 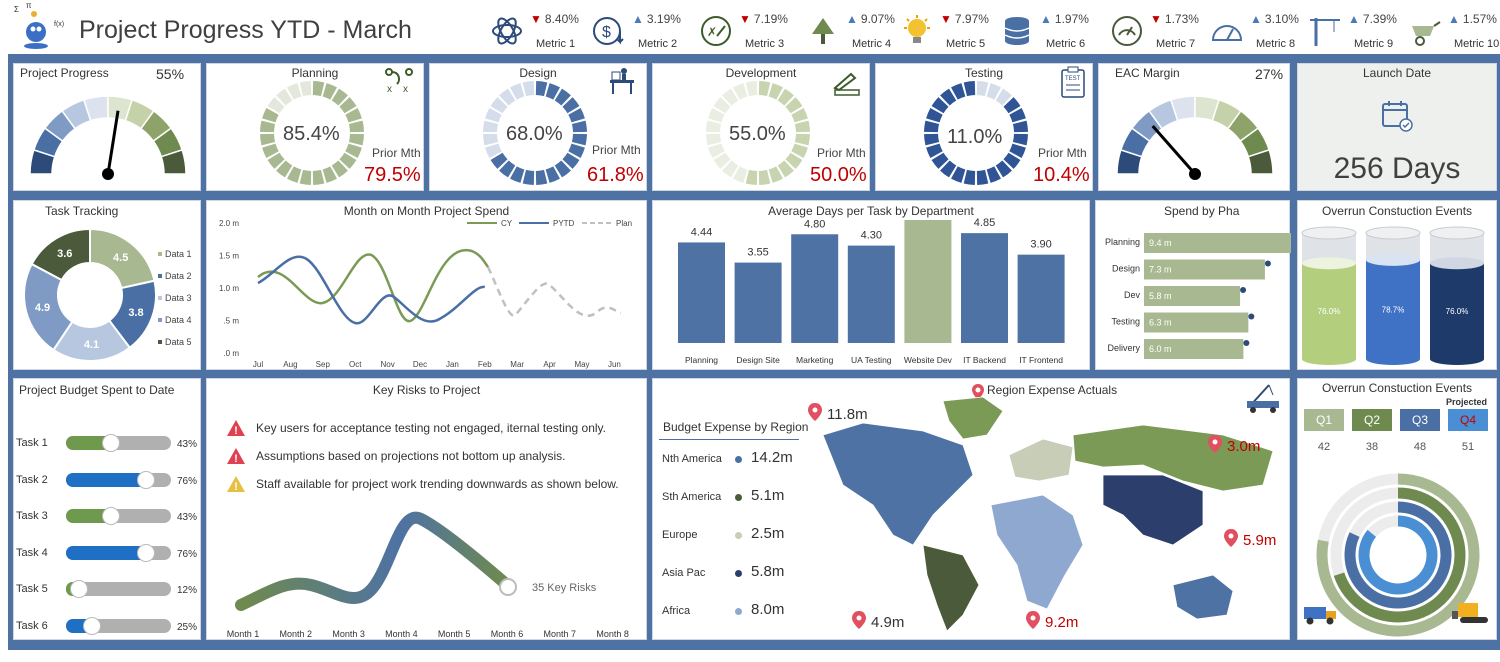 I want to click on region-value: 2.5m, so click(x=768, y=533).